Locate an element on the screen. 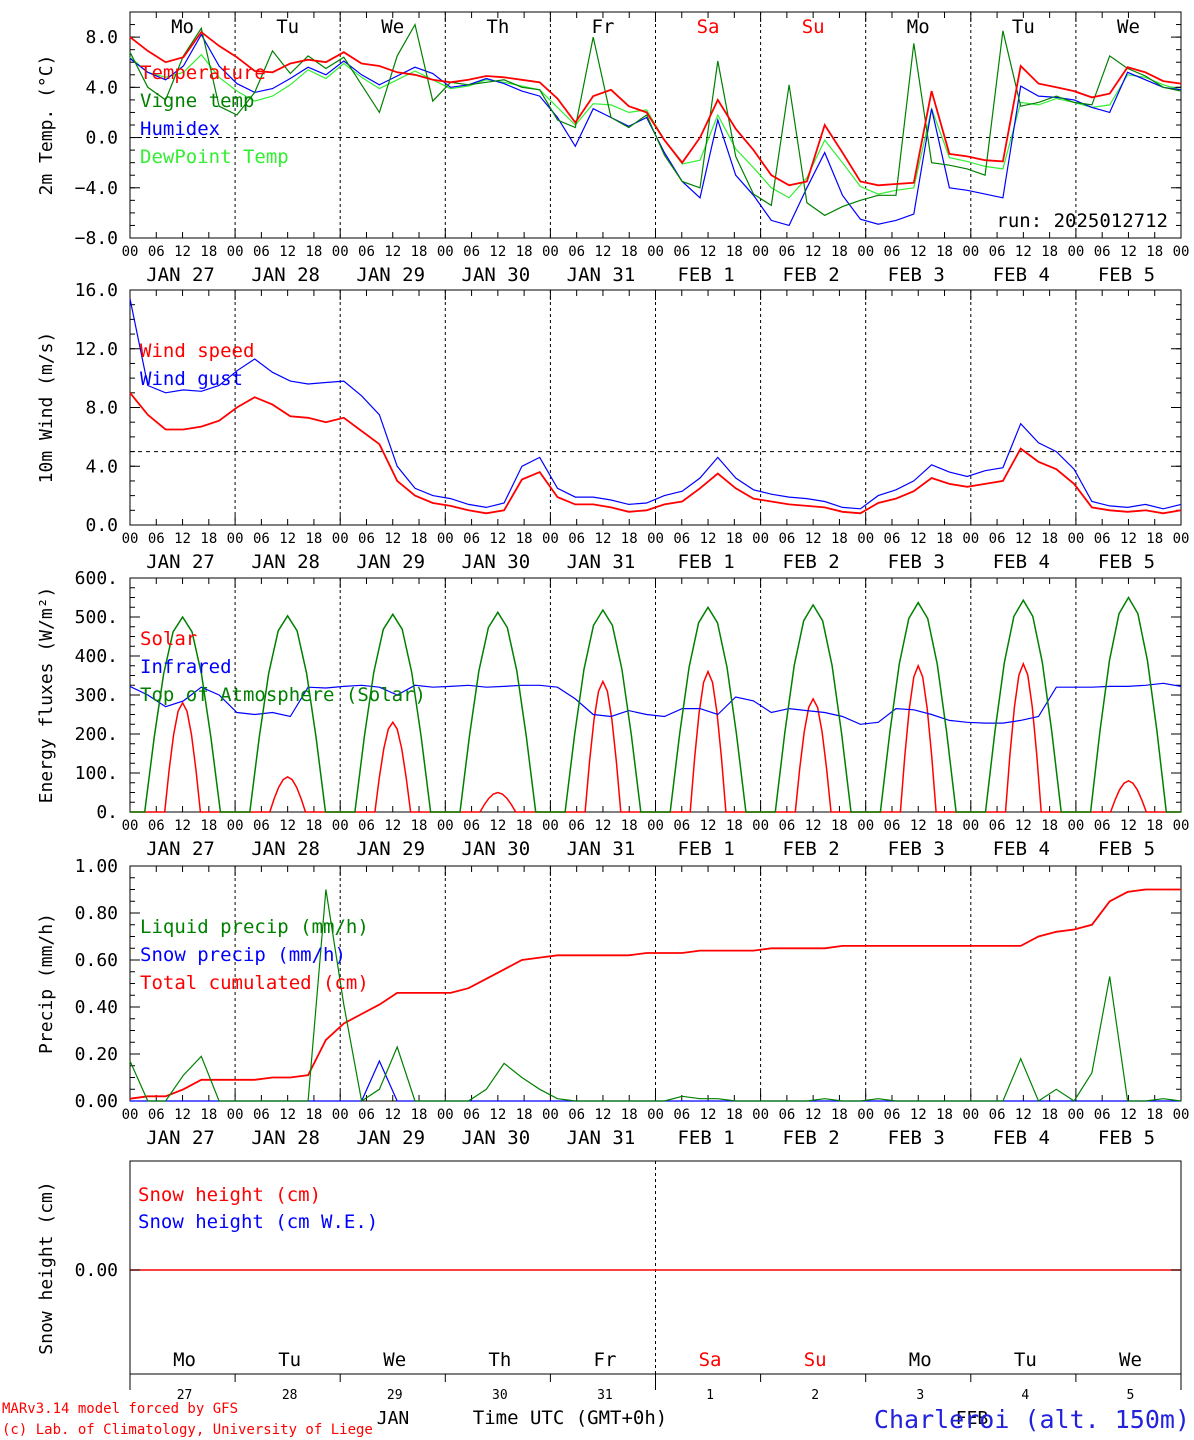 The image size is (1194, 1440). series-top-of-atmosphere-solar- is located at coordinates (655, 704).